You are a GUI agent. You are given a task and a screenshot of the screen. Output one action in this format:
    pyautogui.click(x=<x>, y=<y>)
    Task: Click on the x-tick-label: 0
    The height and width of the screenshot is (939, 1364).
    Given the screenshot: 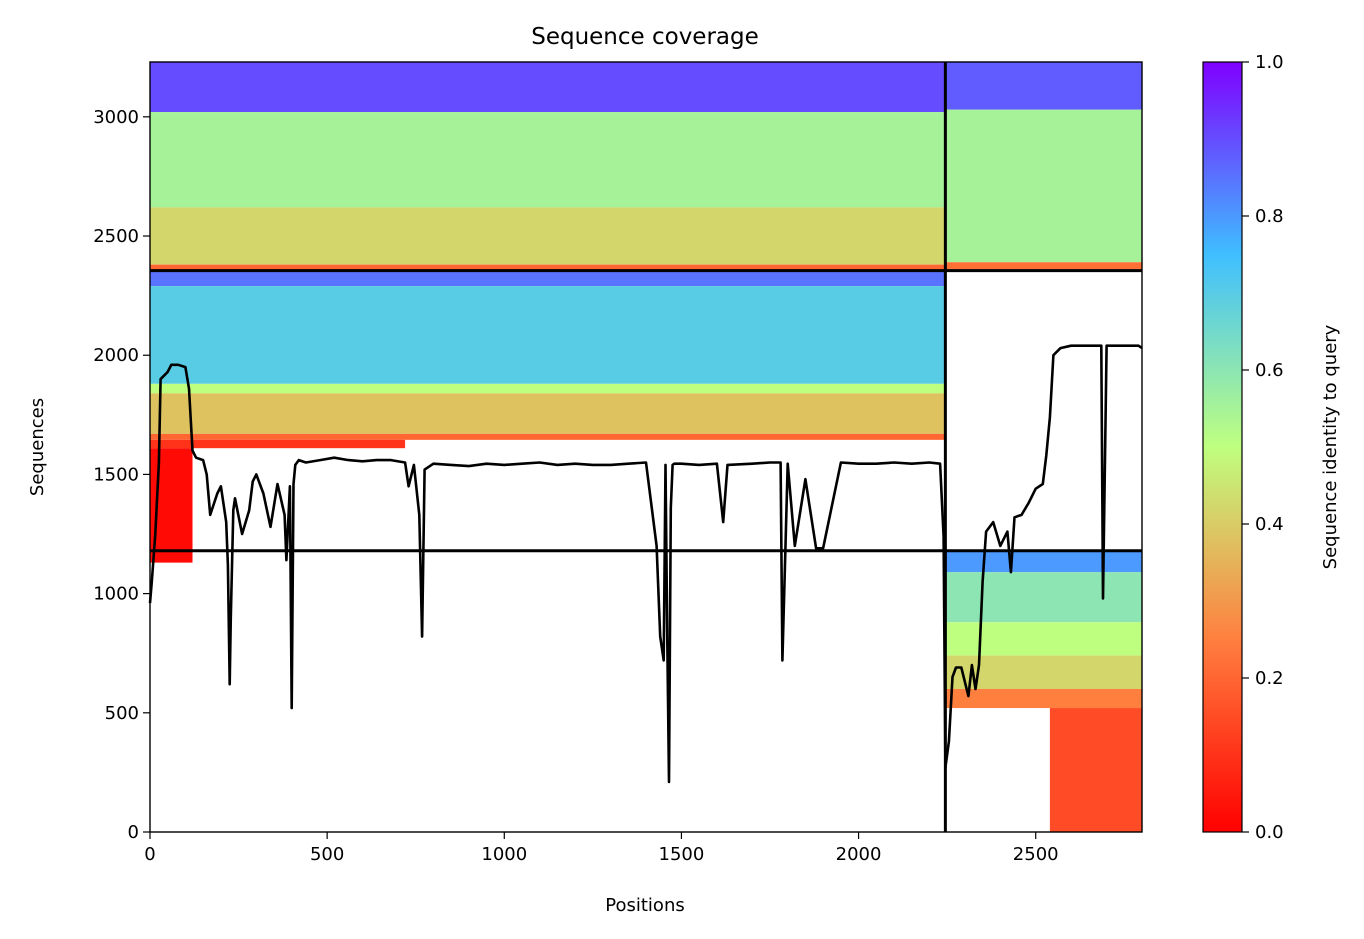 What is the action you would take?
    pyautogui.click(x=149, y=854)
    